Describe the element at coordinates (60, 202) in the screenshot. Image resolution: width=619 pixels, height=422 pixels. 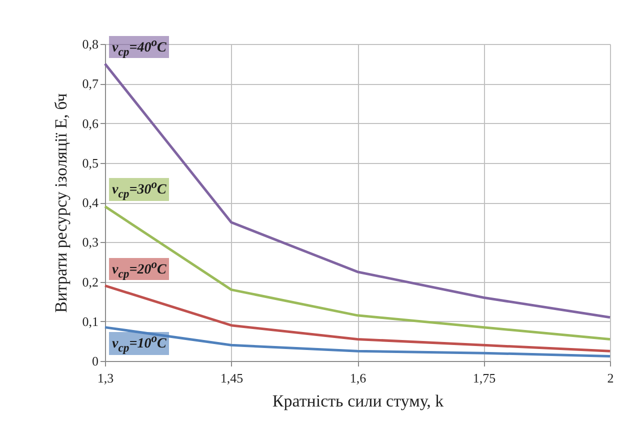
I see `y-axis-title: Витрати ресурсу ізоляції E, бч` at that location.